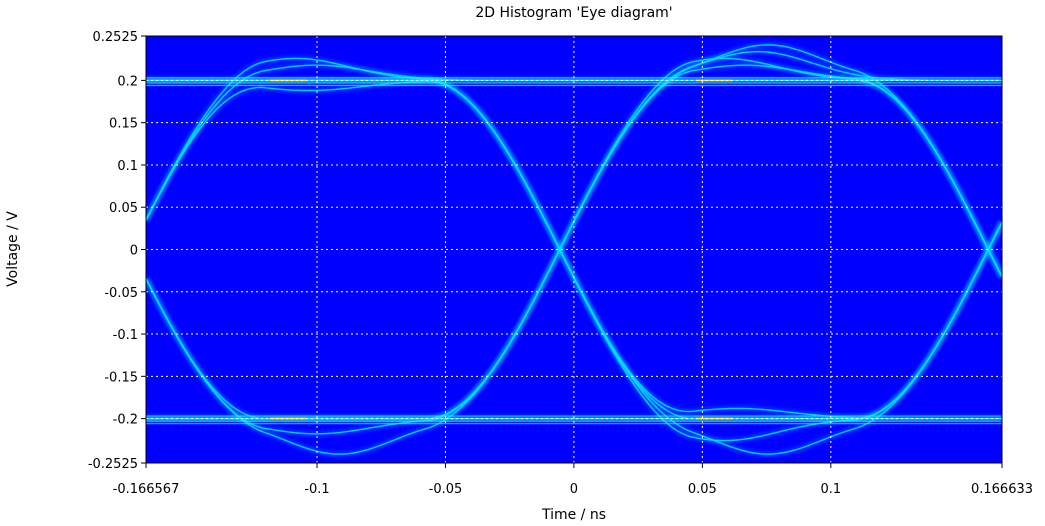 The image size is (1045, 526). What do you see at coordinates (702, 489) in the screenshot?
I see `x-tick-label: 0.05` at bounding box center [702, 489].